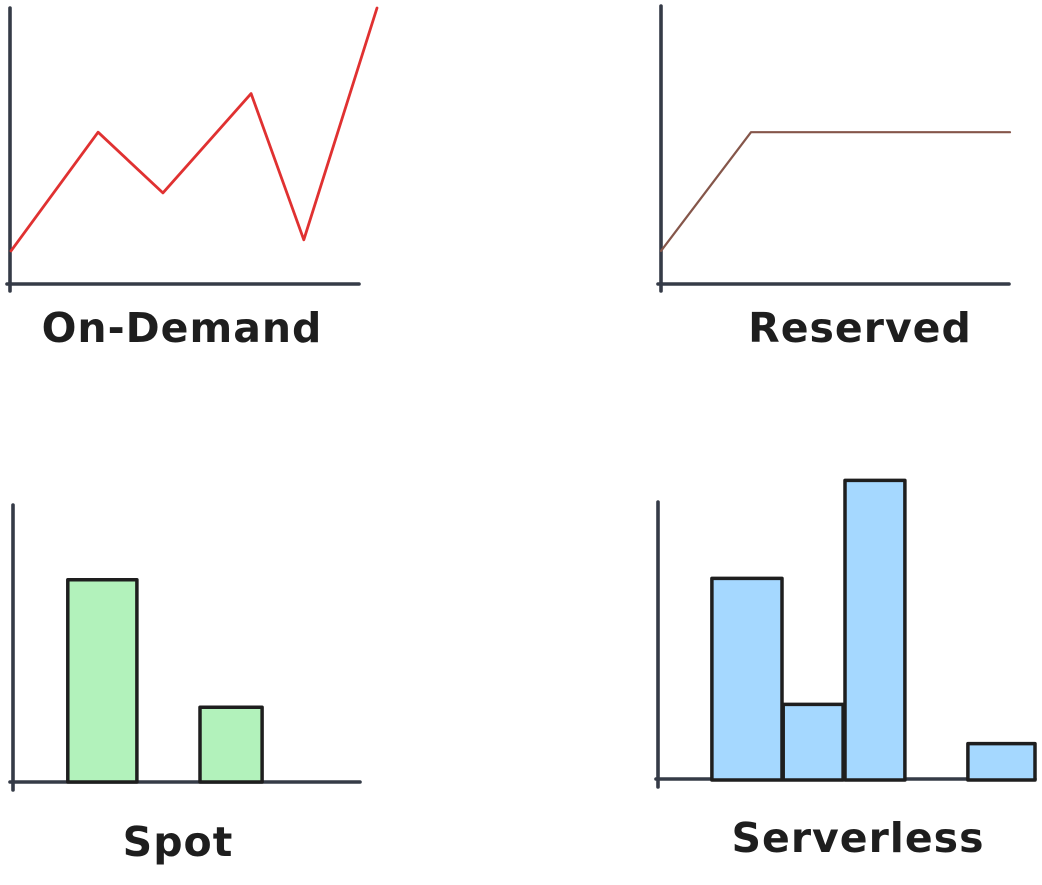 This screenshot has height=885, width=1042. Describe the element at coordinates (860, 328) in the screenshot. I see `reserved-chart-label: Reserved` at that location.